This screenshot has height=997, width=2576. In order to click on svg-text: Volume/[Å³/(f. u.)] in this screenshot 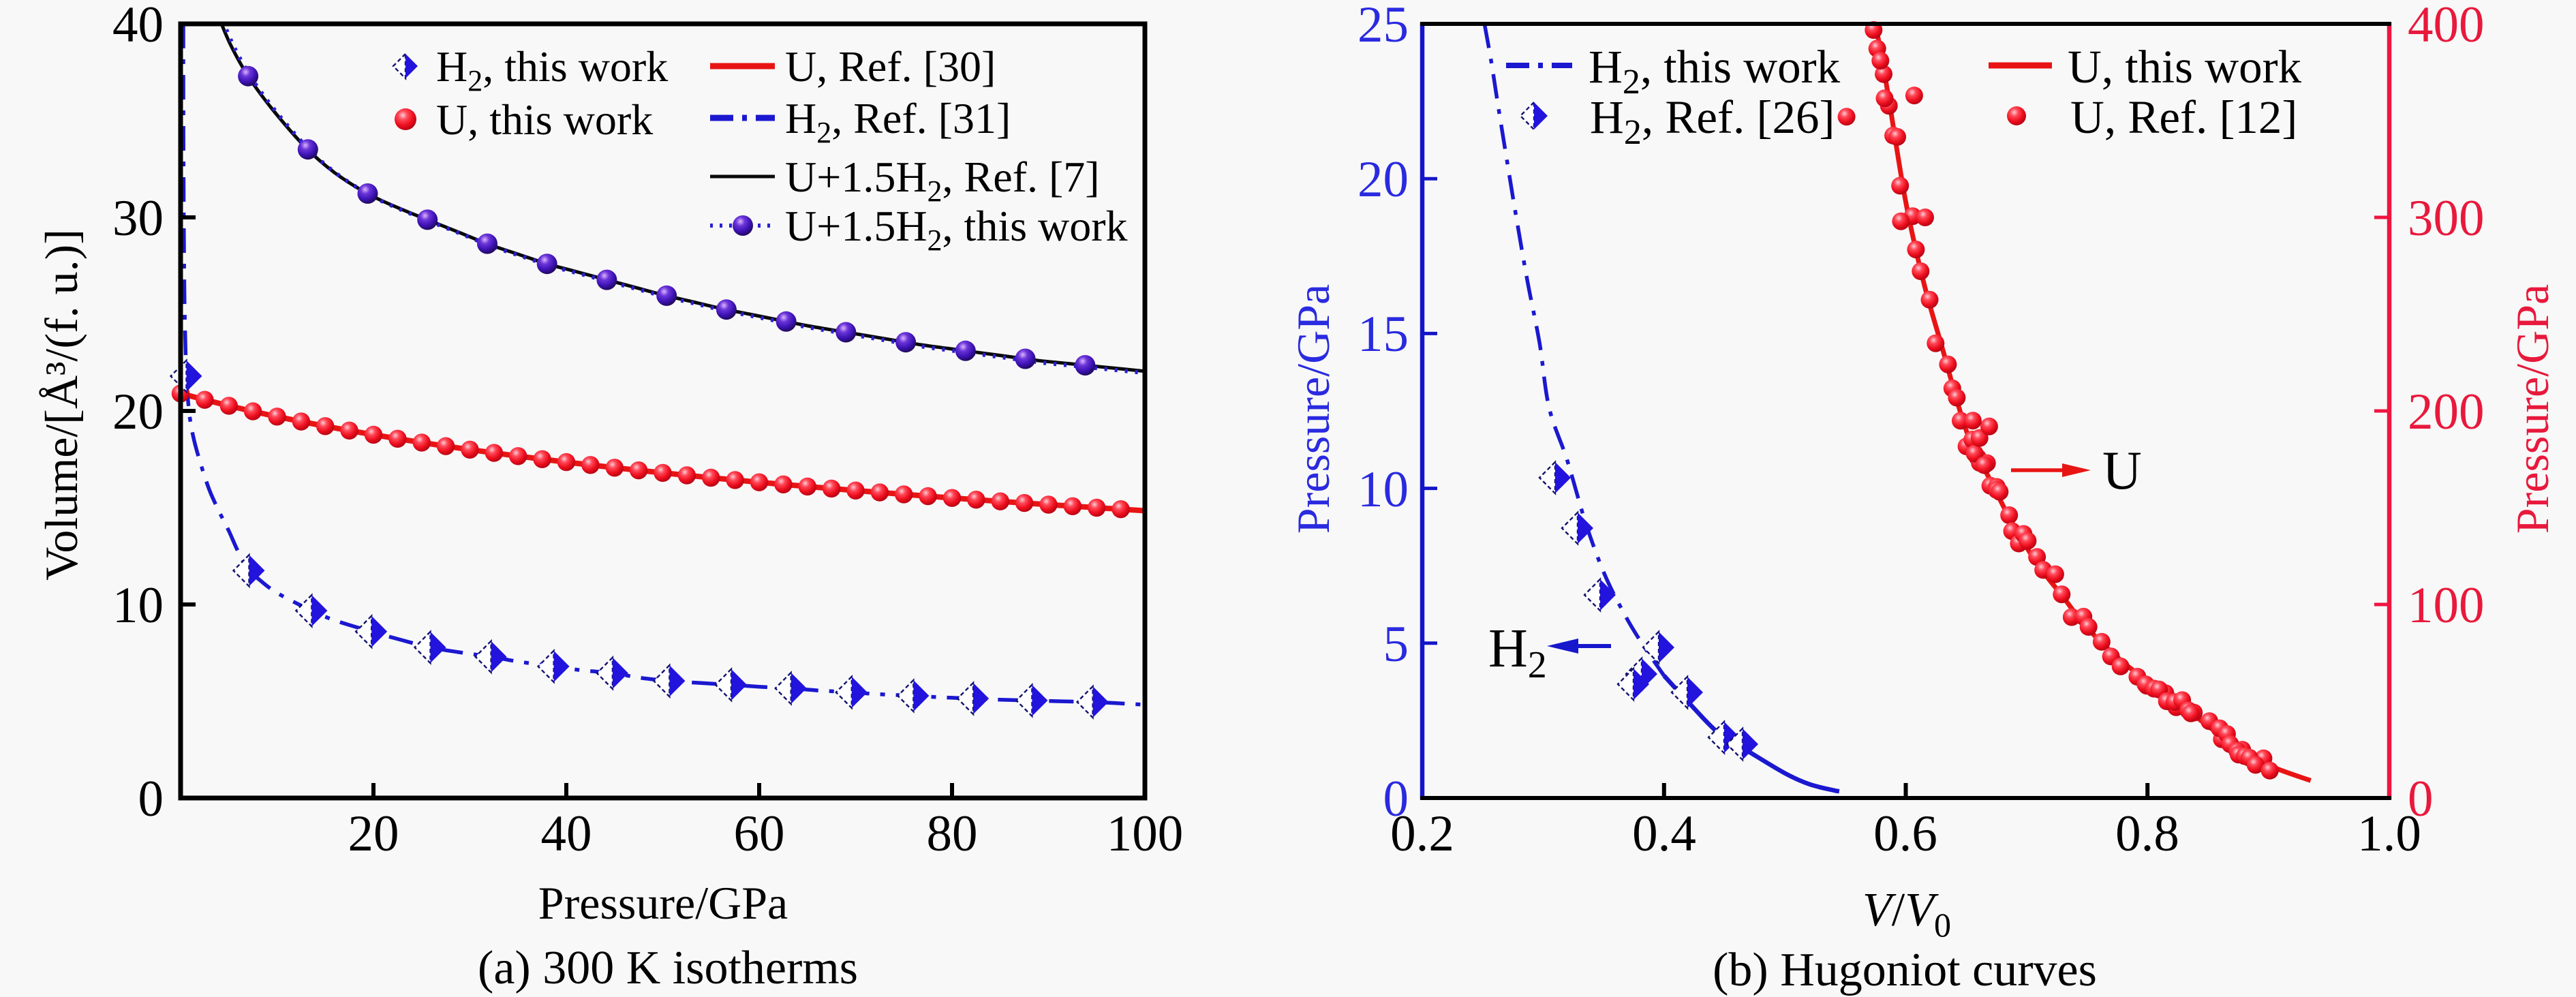, I will do `click(61, 405)`.